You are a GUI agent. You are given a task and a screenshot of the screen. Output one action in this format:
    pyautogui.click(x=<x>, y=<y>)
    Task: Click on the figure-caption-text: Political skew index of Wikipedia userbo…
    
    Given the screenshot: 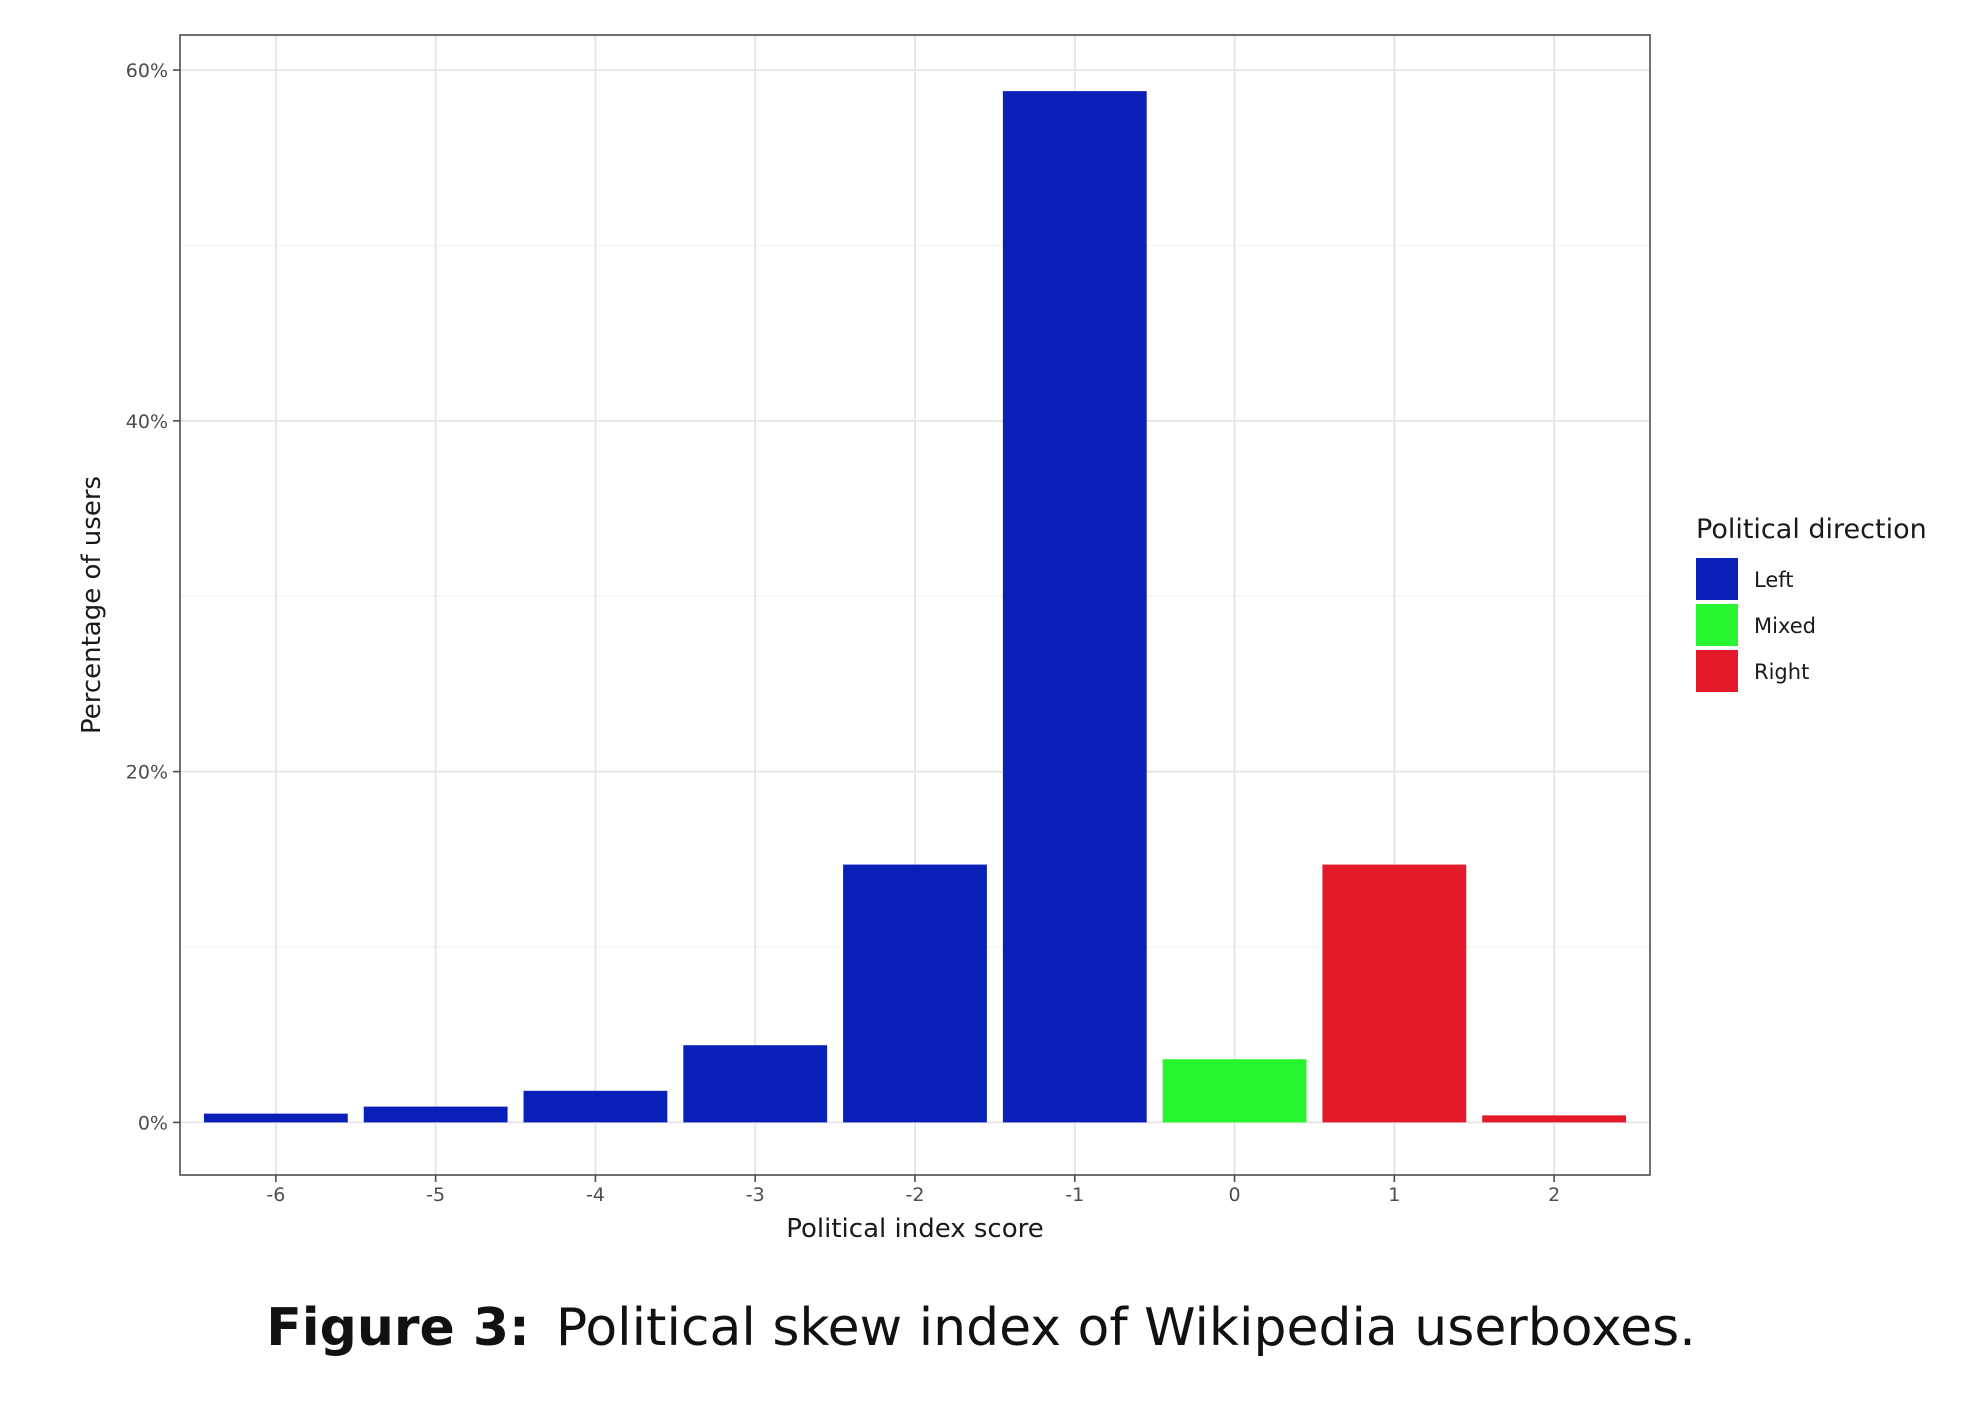 What is the action you would take?
    pyautogui.click(x=1125, y=1328)
    